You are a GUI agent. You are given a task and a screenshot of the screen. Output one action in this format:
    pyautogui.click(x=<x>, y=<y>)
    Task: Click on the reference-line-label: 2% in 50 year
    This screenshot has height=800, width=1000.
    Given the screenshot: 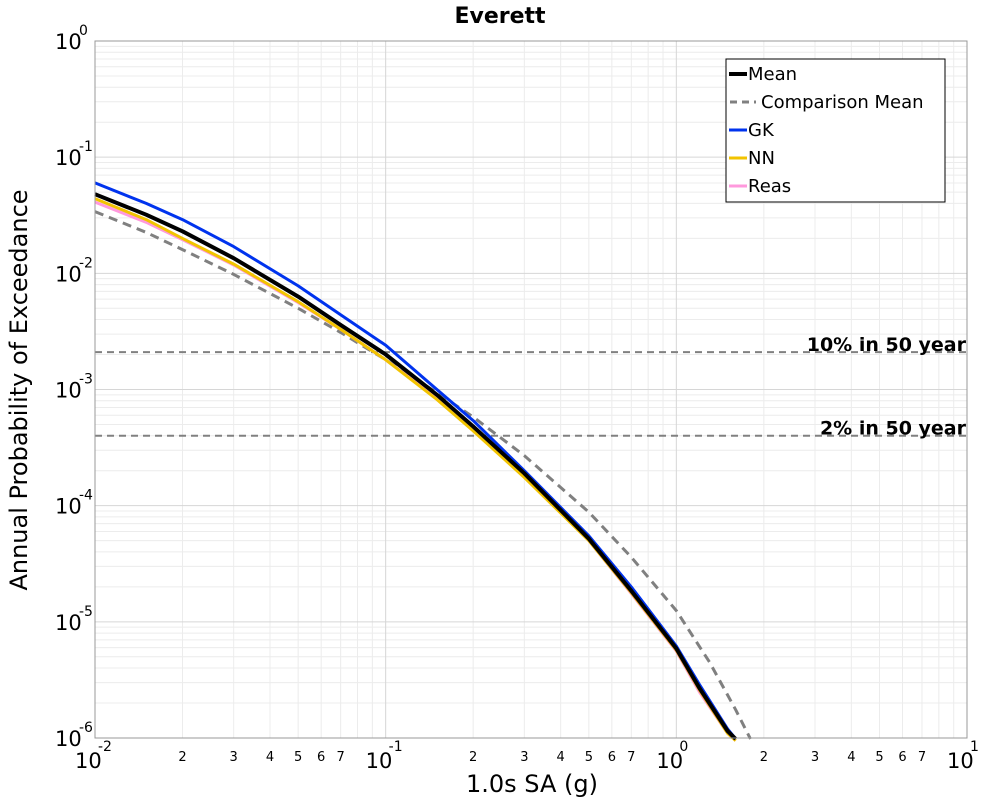 What is the action you would take?
    pyautogui.click(x=893, y=429)
    